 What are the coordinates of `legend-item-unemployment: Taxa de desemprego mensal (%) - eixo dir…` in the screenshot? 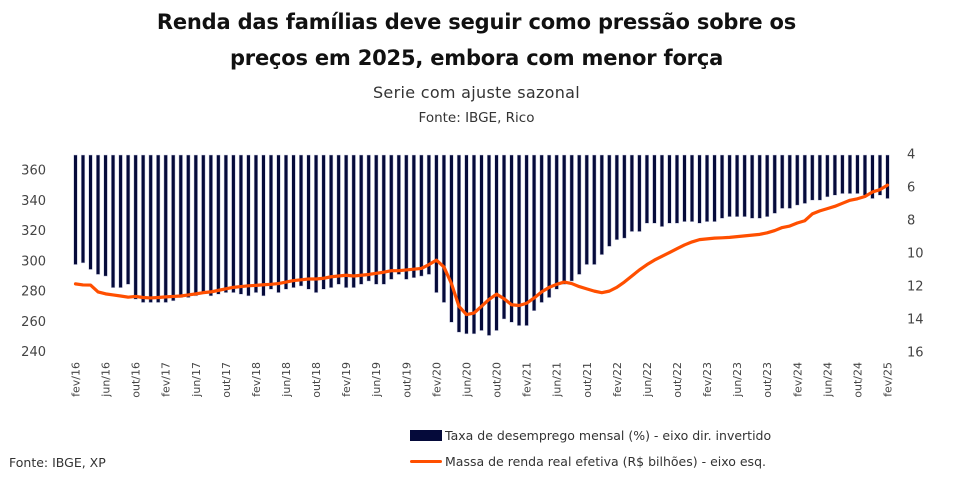 It's located at (590, 435).